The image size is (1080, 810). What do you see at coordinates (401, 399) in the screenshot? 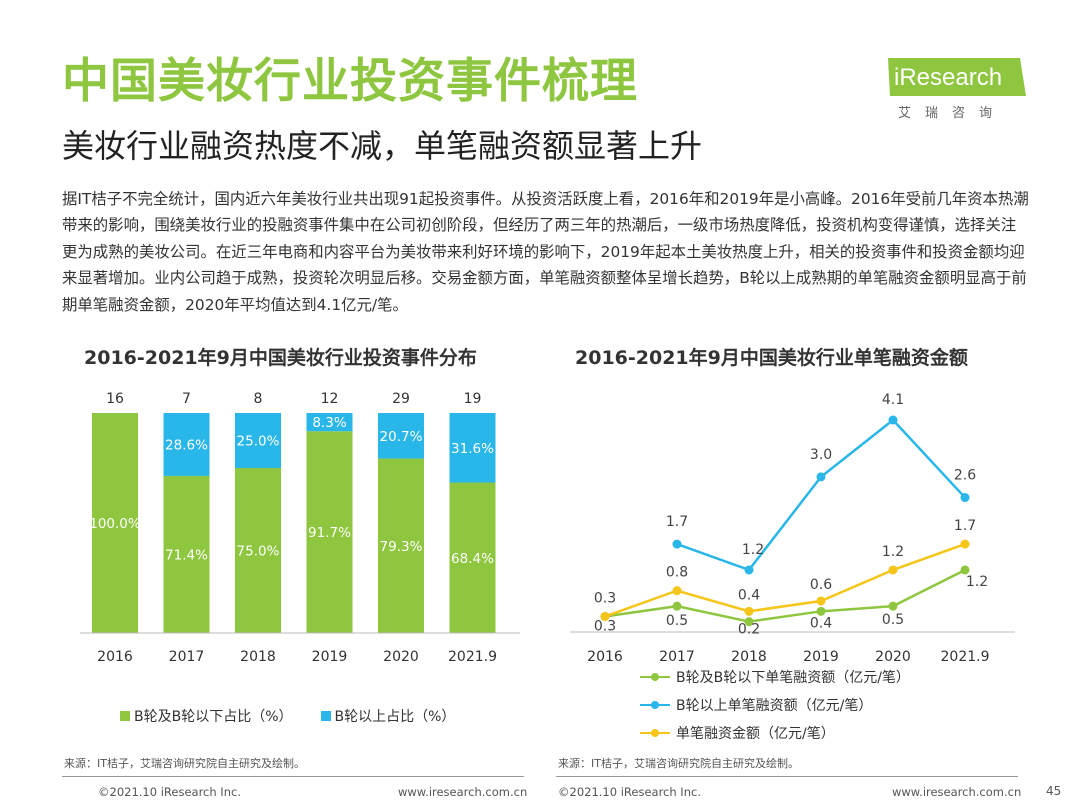
I see `bar-total-label: 29` at bounding box center [401, 399].